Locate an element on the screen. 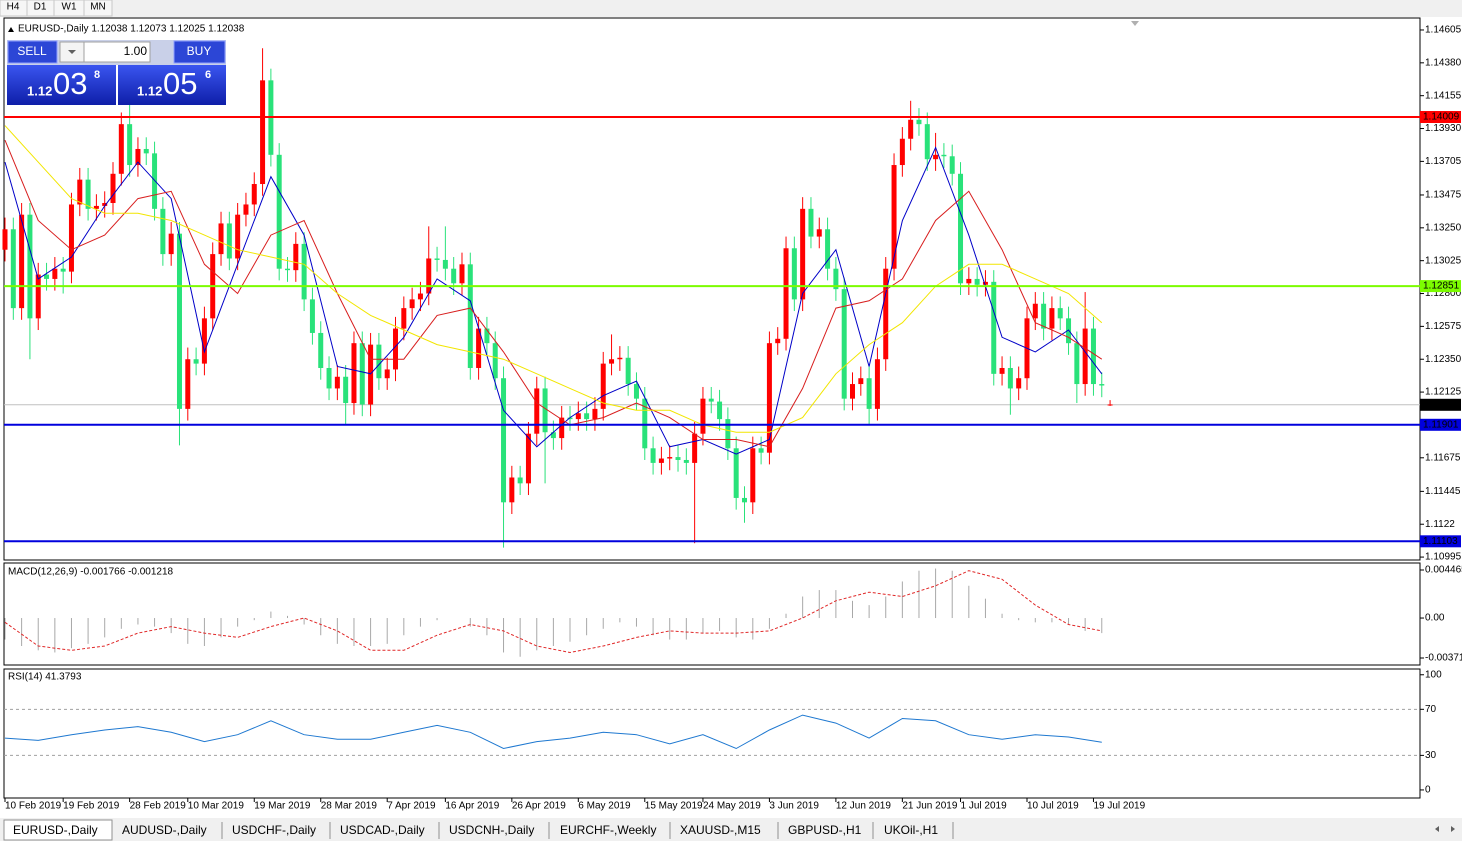  ask-box is located at coordinates (172, 85).